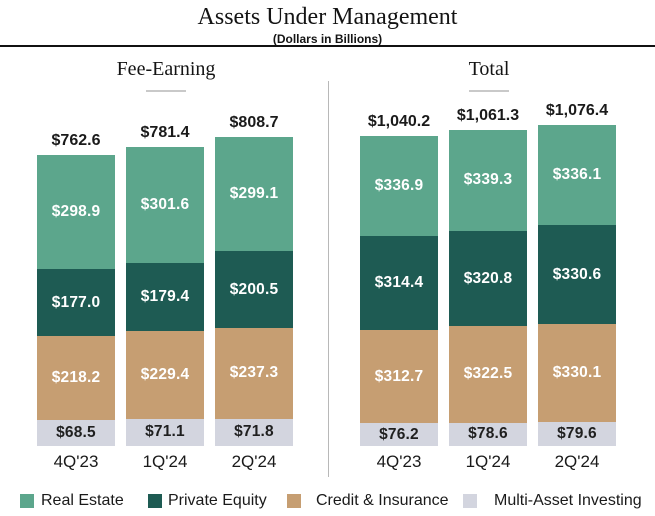  Describe the element at coordinates (76, 140) in the screenshot. I see `bar-total-label: $762.6` at that location.